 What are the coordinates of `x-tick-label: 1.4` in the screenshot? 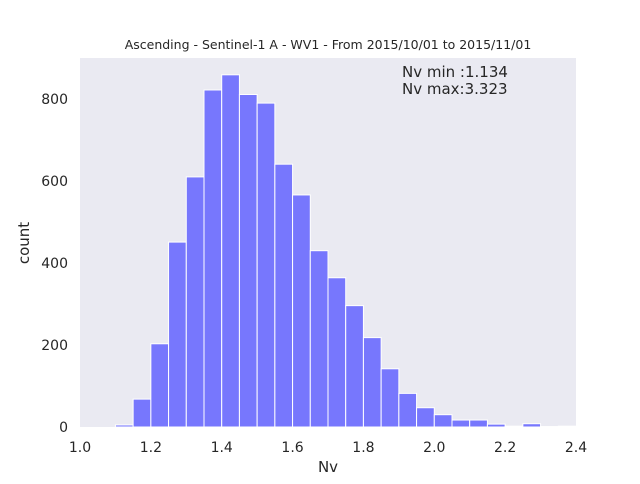 It's located at (222, 448).